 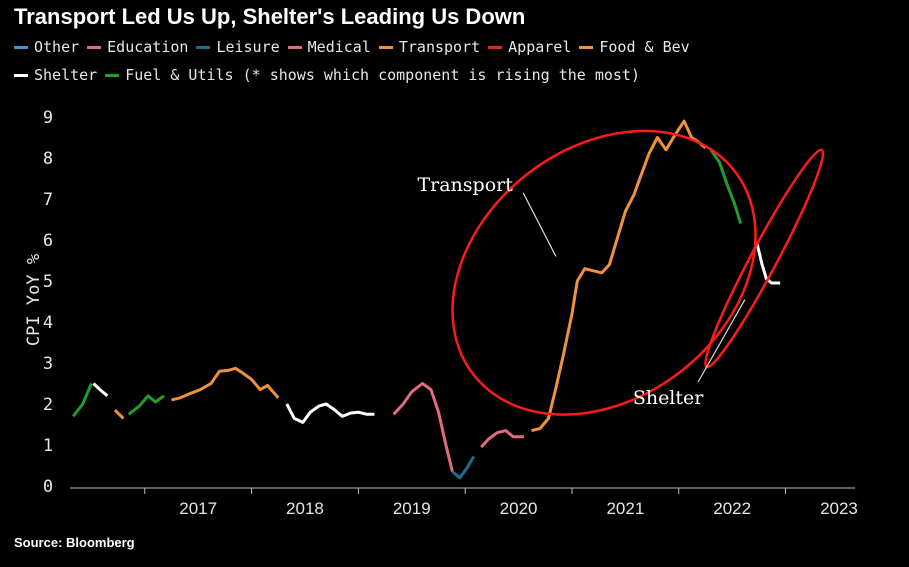 I want to click on legend-item-apparel: Apparel, so click(x=529, y=47).